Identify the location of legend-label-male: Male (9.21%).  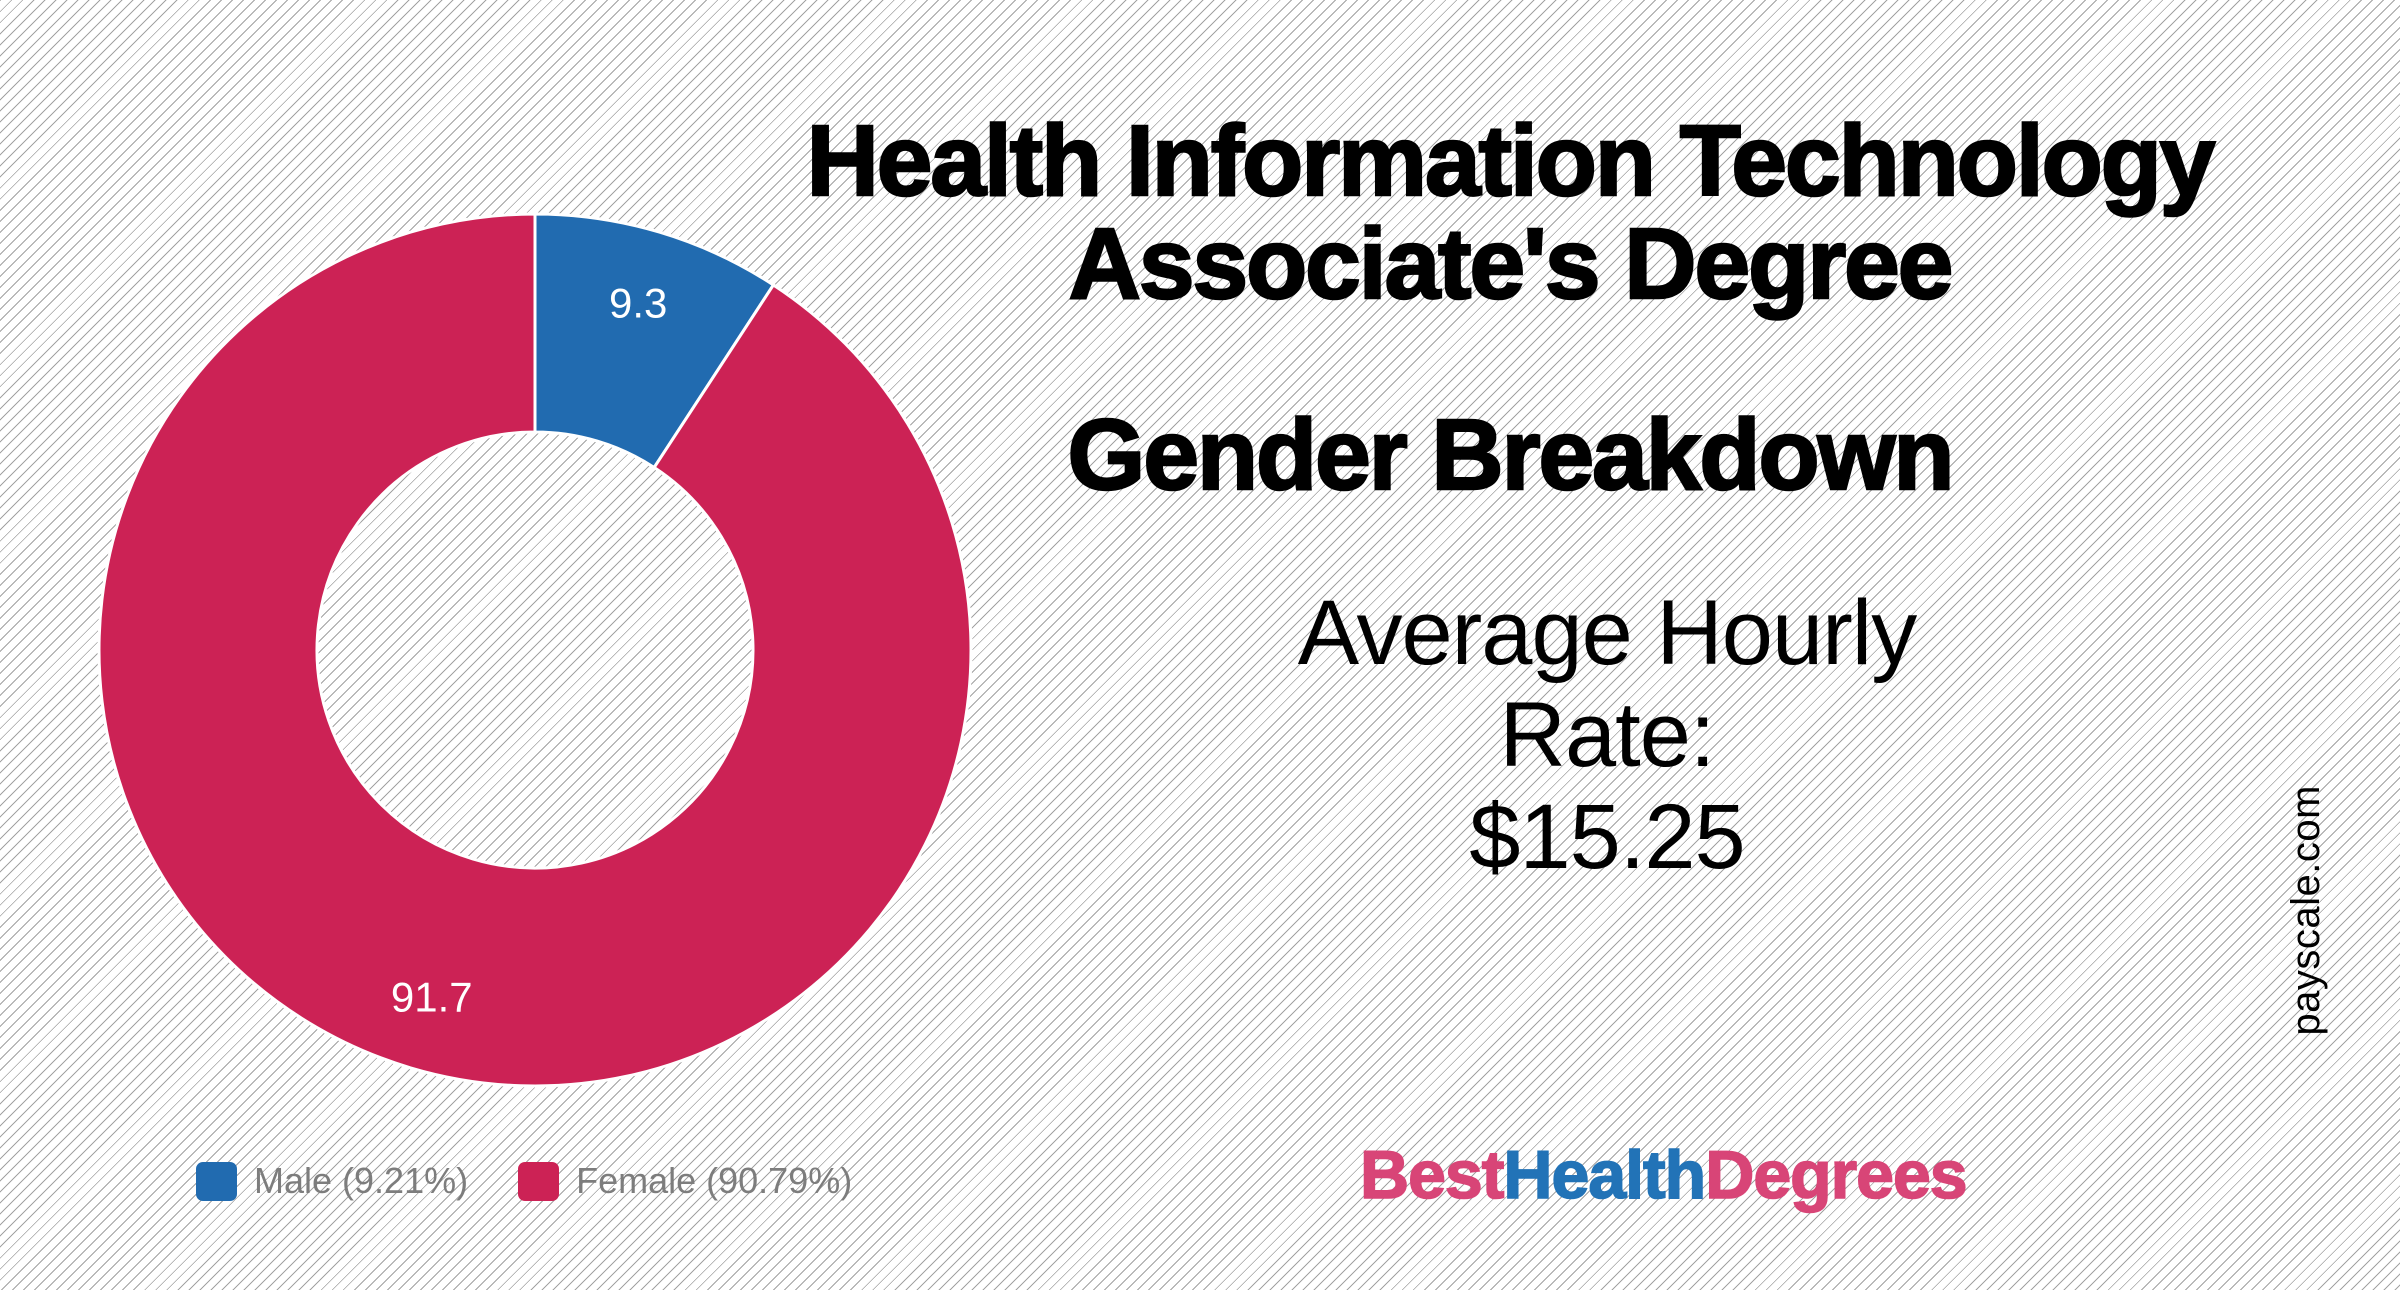
(361, 1180).